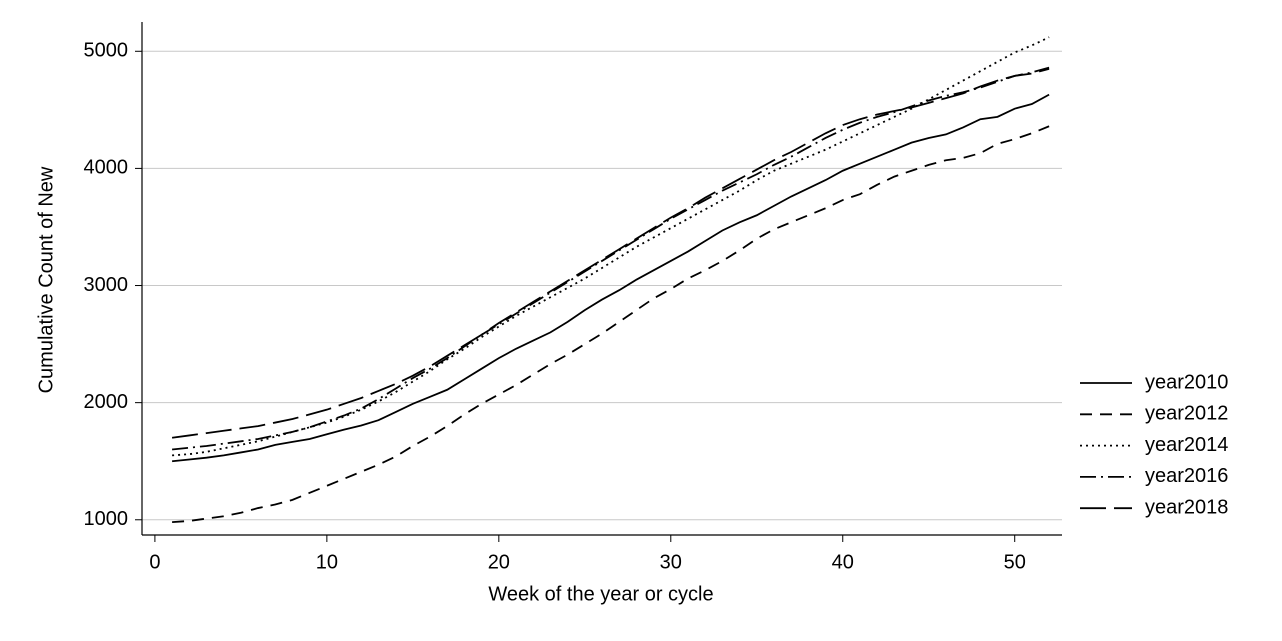 This screenshot has width=1282, height=641. What do you see at coordinates (1015, 562) in the screenshot?
I see `x-tick-label: 50` at bounding box center [1015, 562].